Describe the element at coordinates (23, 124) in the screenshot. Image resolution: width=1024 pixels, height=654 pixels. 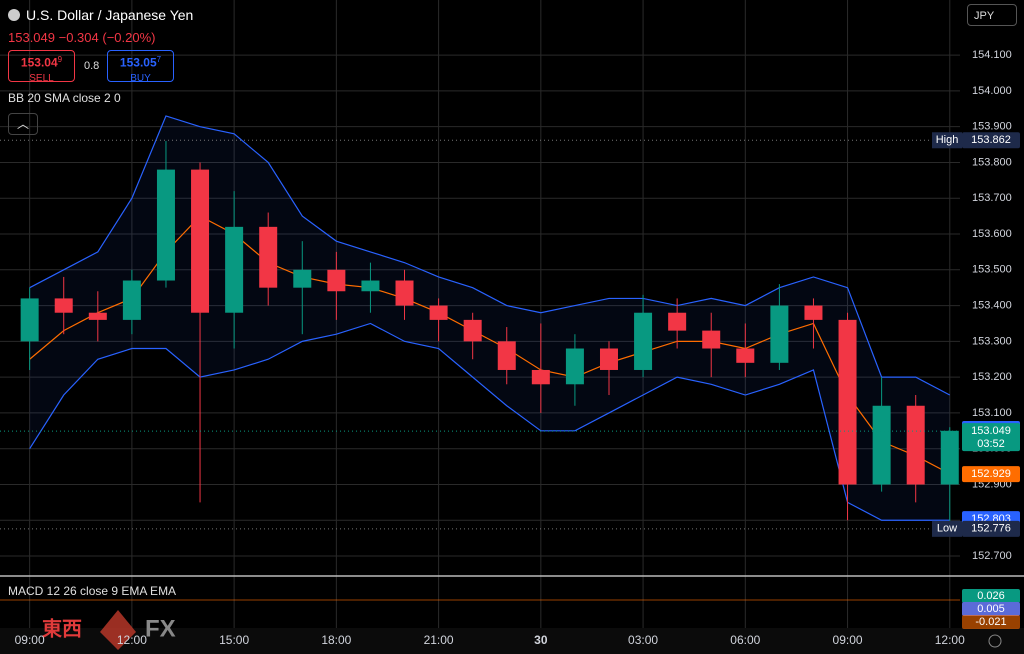
I see `collapse-button: ︿` at that location.